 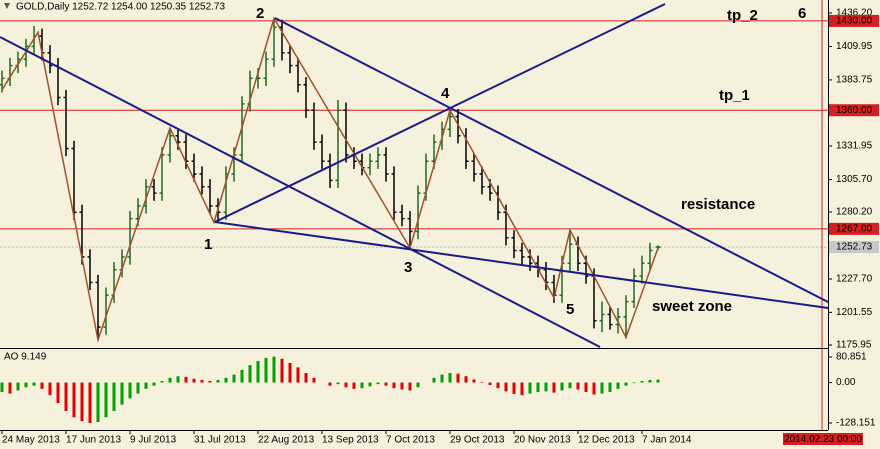 What do you see at coordinates (854, 345) in the screenshot?
I see `y-tick-label: 1175.95` at bounding box center [854, 345].